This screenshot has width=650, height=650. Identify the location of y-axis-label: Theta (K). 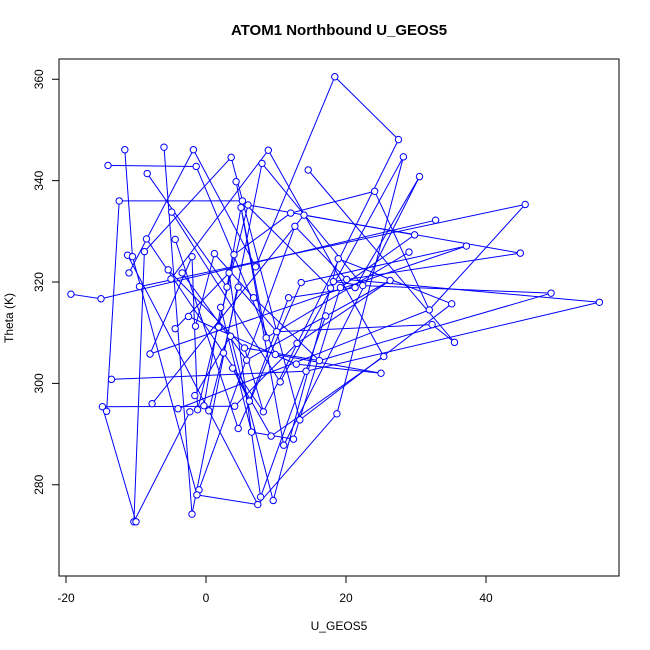
(9, 318).